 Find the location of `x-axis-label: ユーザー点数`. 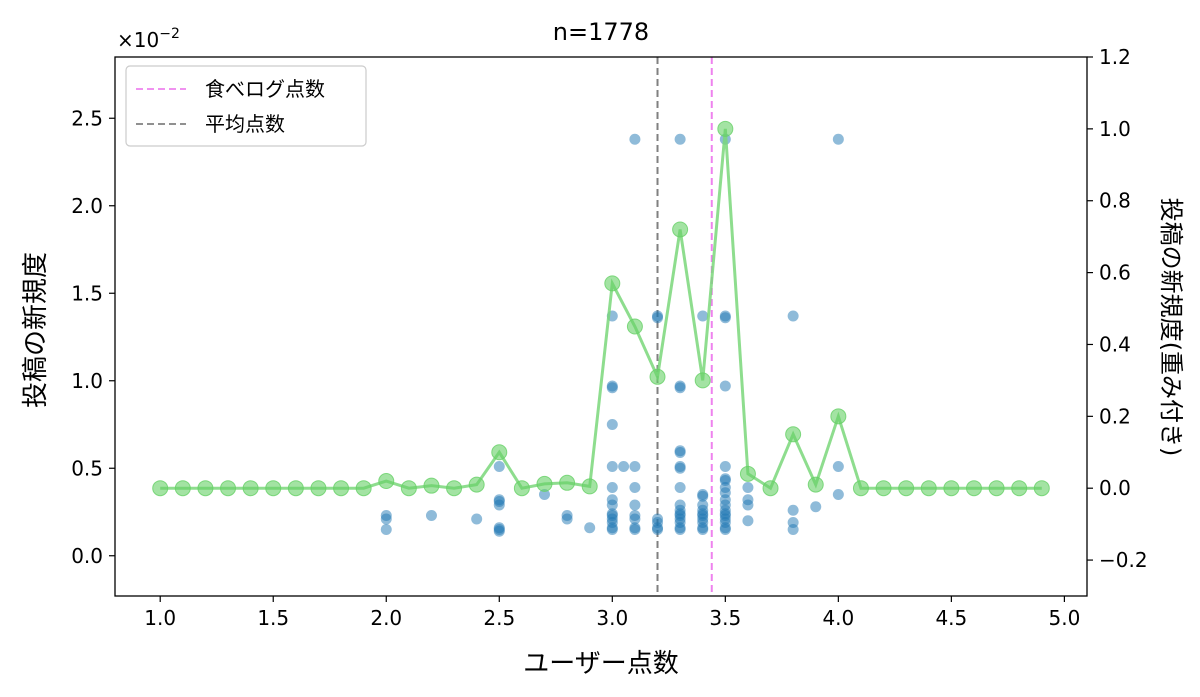

x-axis-label: ユーザー点数 is located at coordinates (600, 664).